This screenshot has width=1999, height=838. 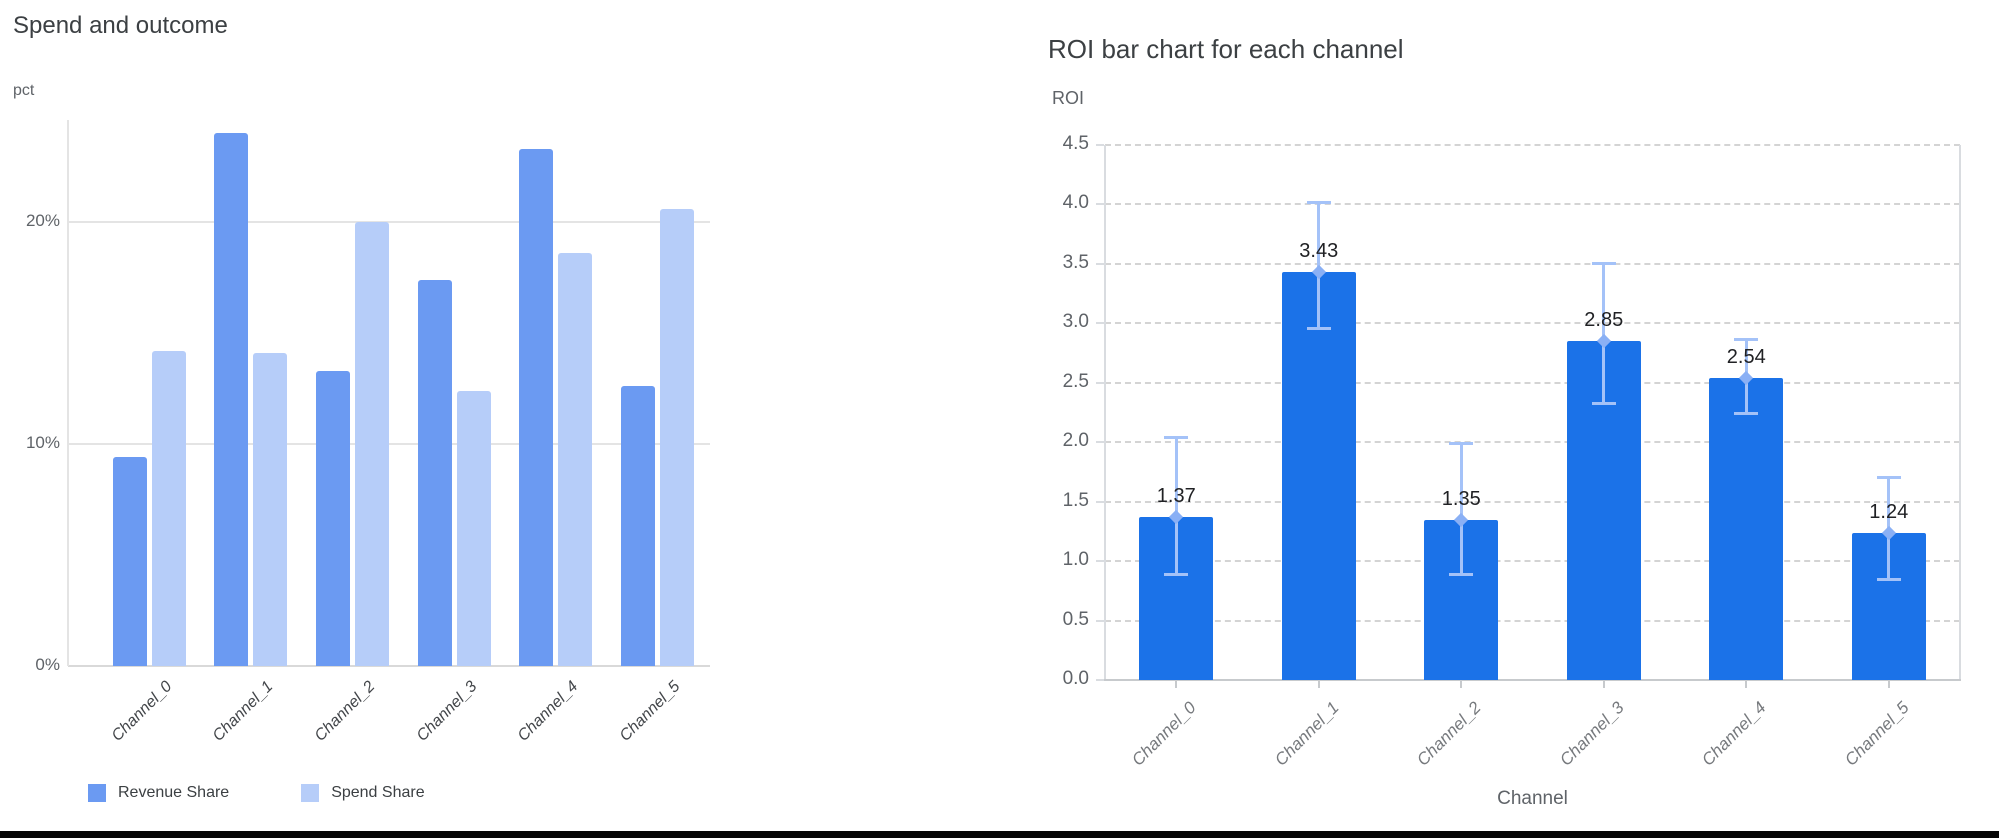 I want to click on left-xlabel-Channel_0: Channel_0, so click(x=142, y=711).